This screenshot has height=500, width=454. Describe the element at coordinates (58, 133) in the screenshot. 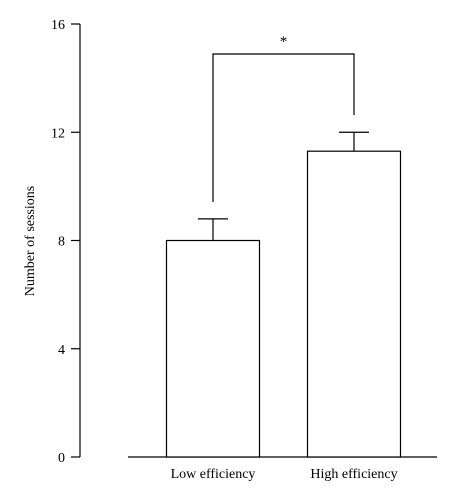

I see `y-tick-label: 12` at that location.